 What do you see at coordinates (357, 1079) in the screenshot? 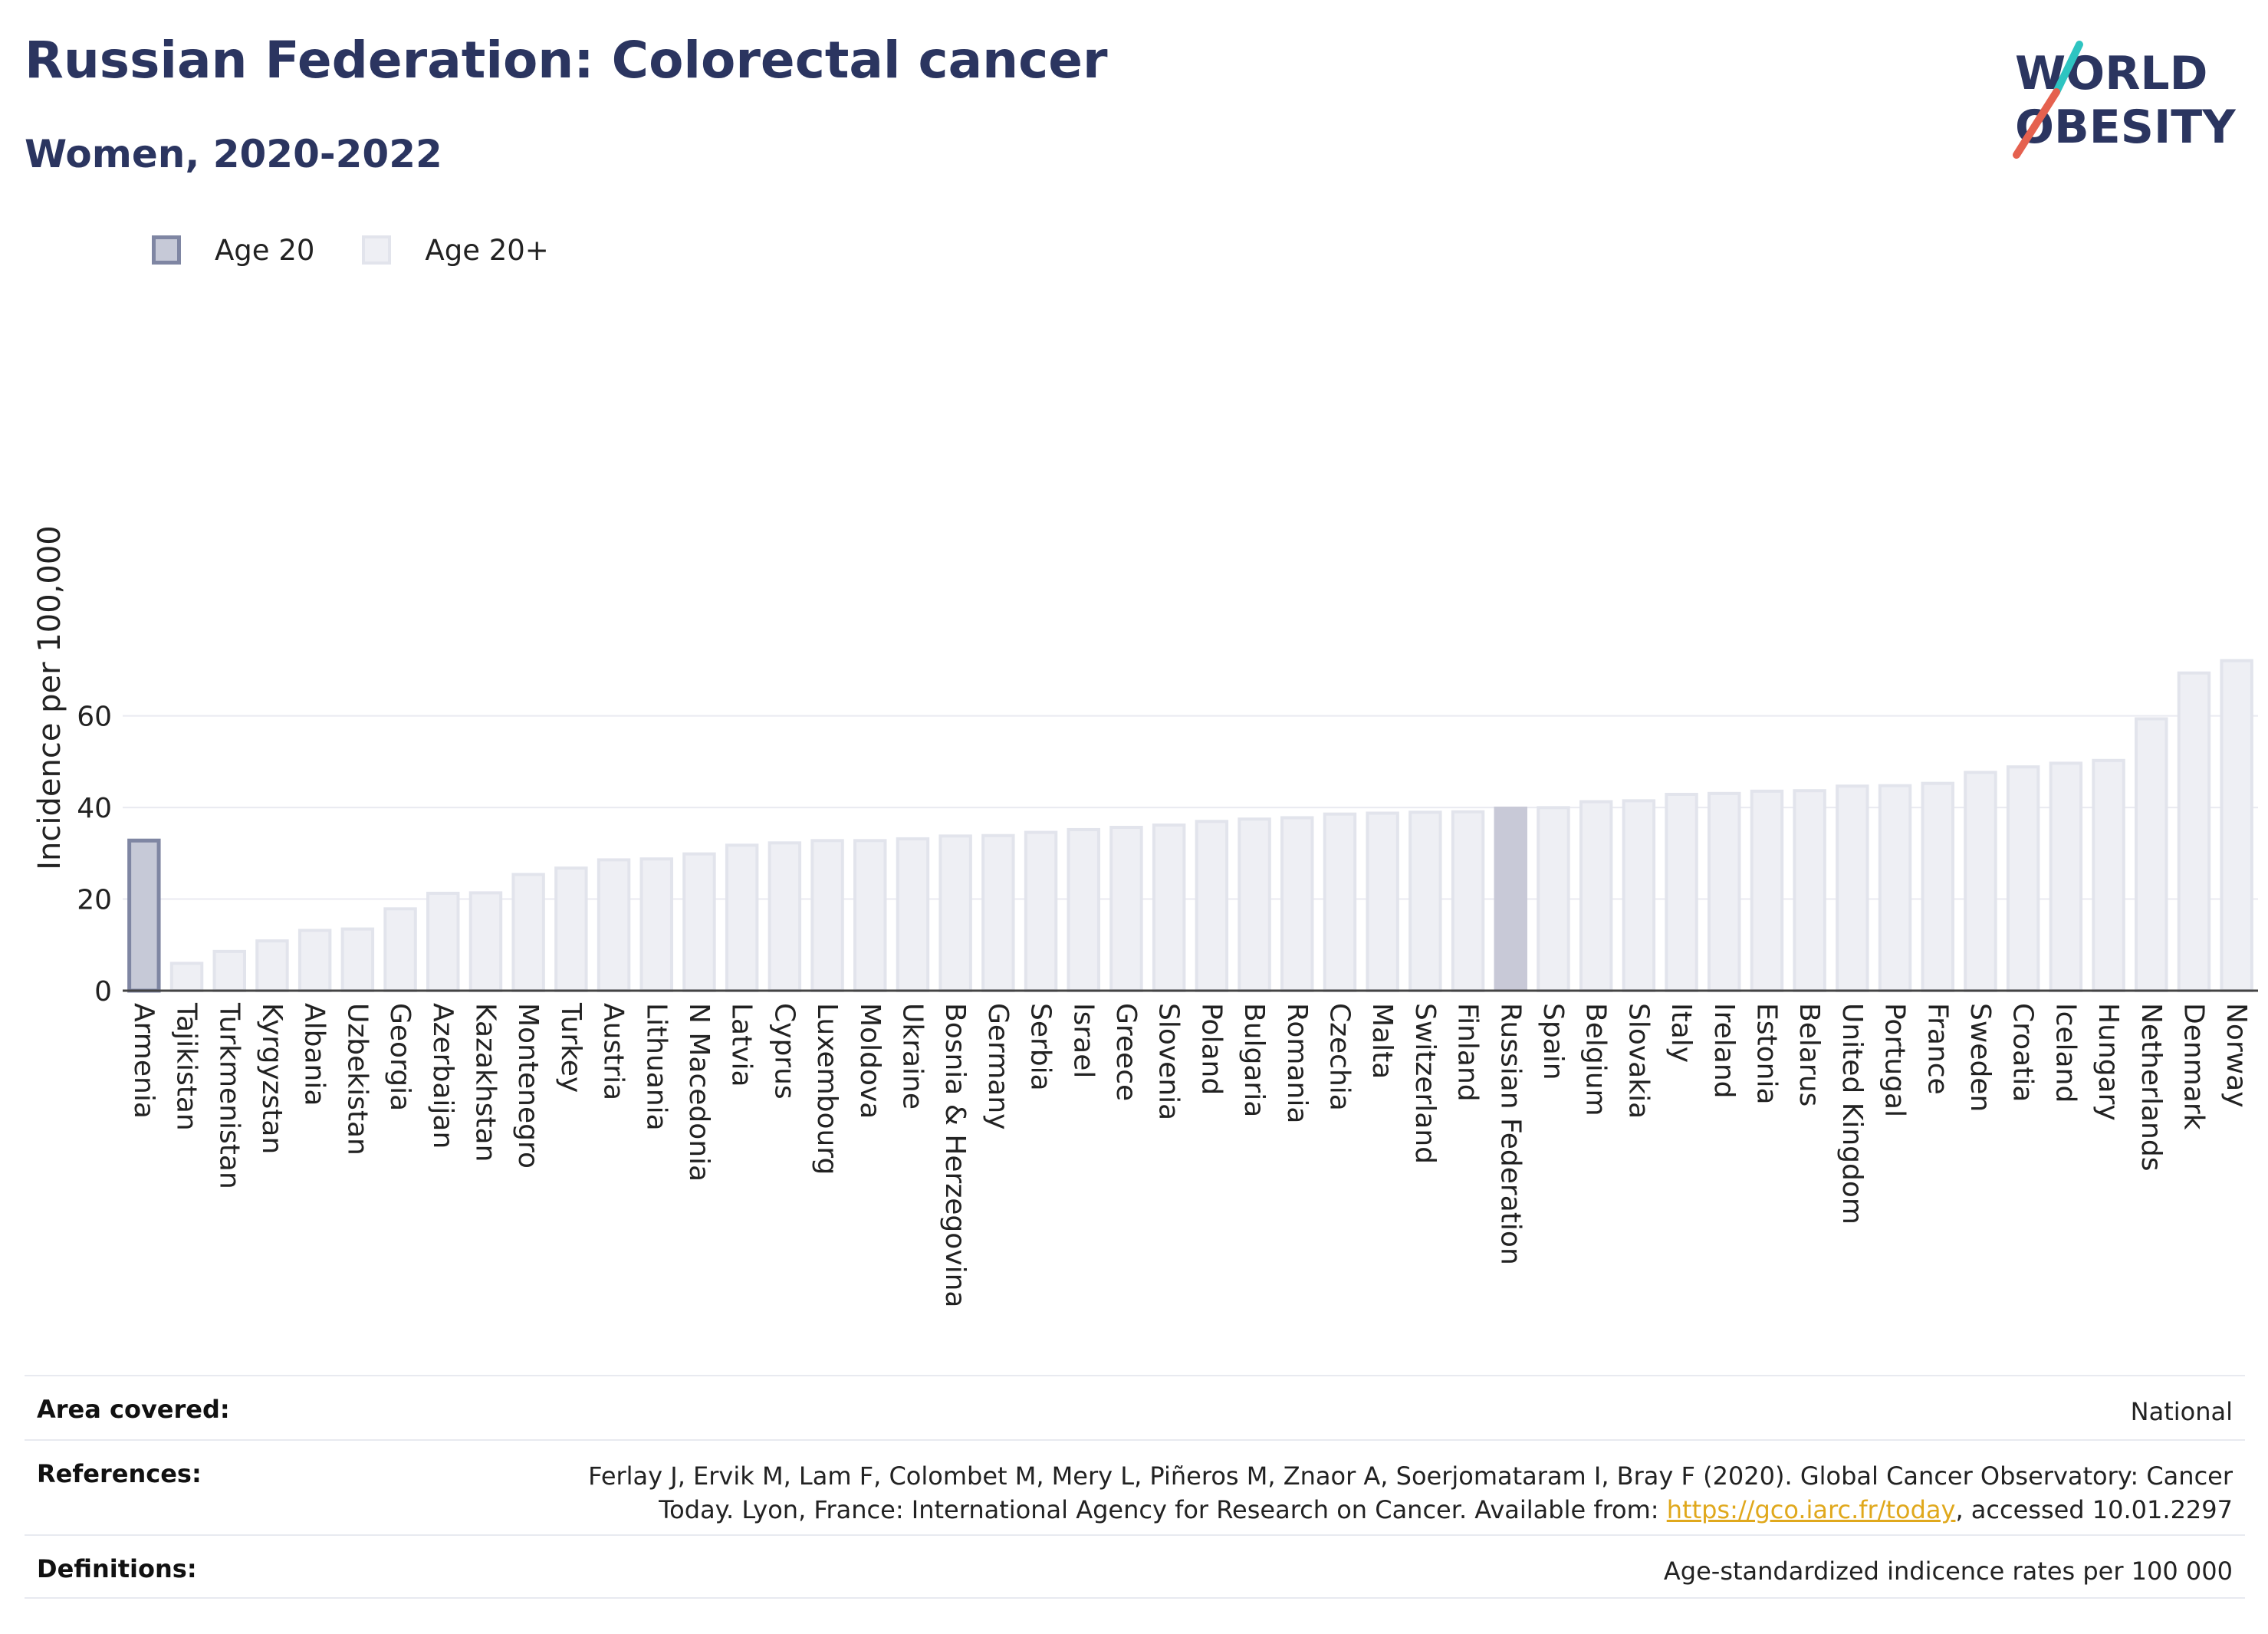
I see `x-tick-label: Uzbekistan` at bounding box center [357, 1079].